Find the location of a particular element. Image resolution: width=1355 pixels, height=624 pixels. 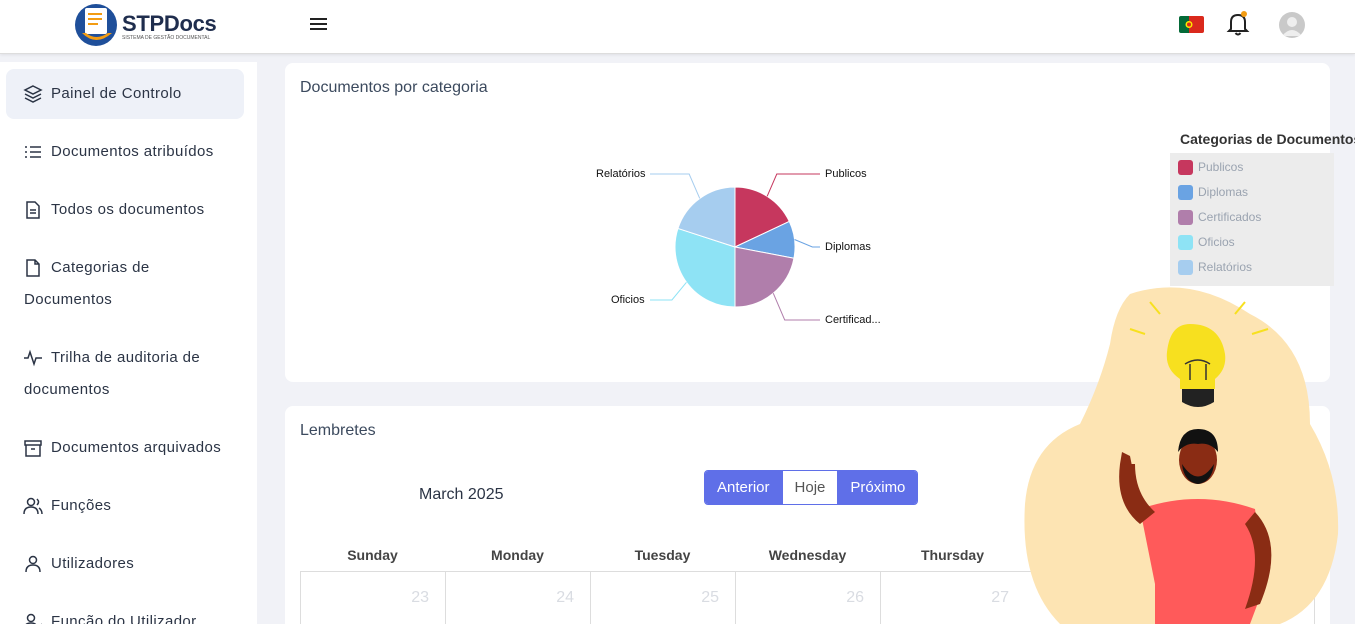

legend-item-diplomas: Diplomas is located at coordinates (1213, 193).